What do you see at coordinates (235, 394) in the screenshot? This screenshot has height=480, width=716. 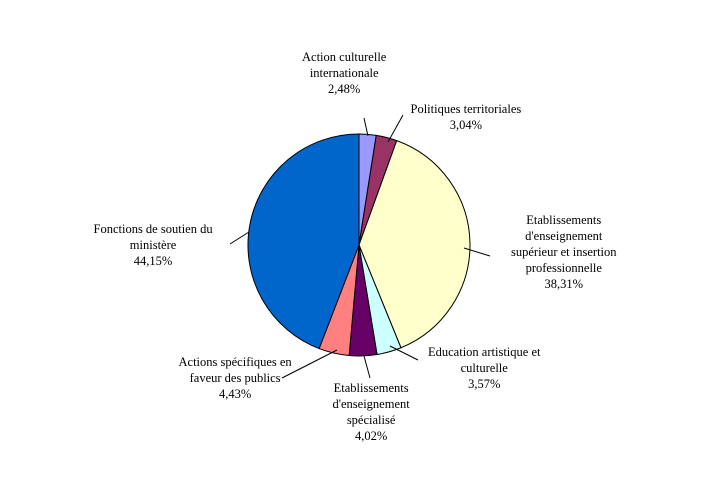 I see `slice-value-label: 4,43%` at bounding box center [235, 394].